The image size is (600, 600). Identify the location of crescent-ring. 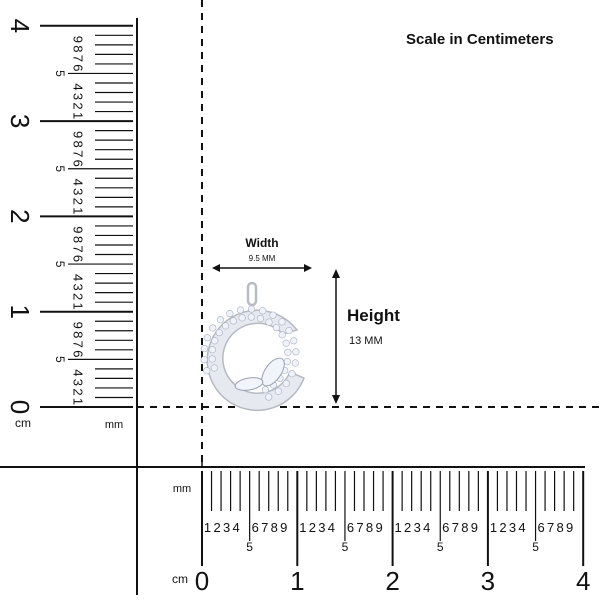
(255, 360).